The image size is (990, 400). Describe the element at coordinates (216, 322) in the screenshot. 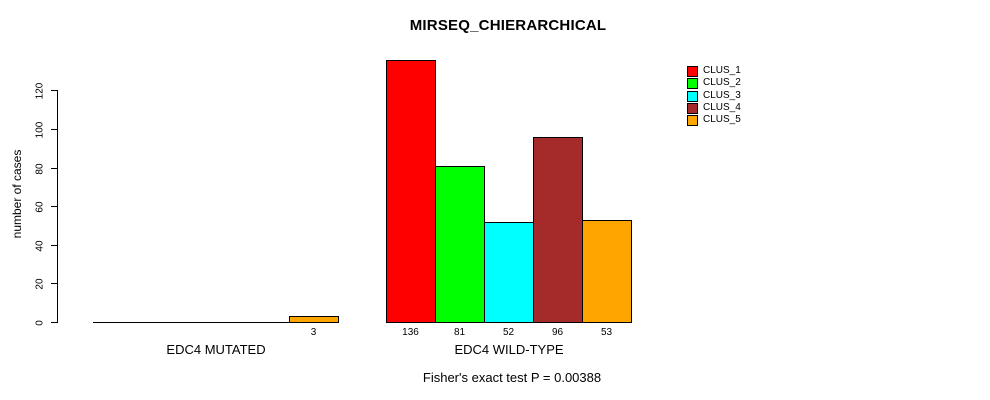

I see `bar-clus-3-edc4-mutated-zero` at that location.